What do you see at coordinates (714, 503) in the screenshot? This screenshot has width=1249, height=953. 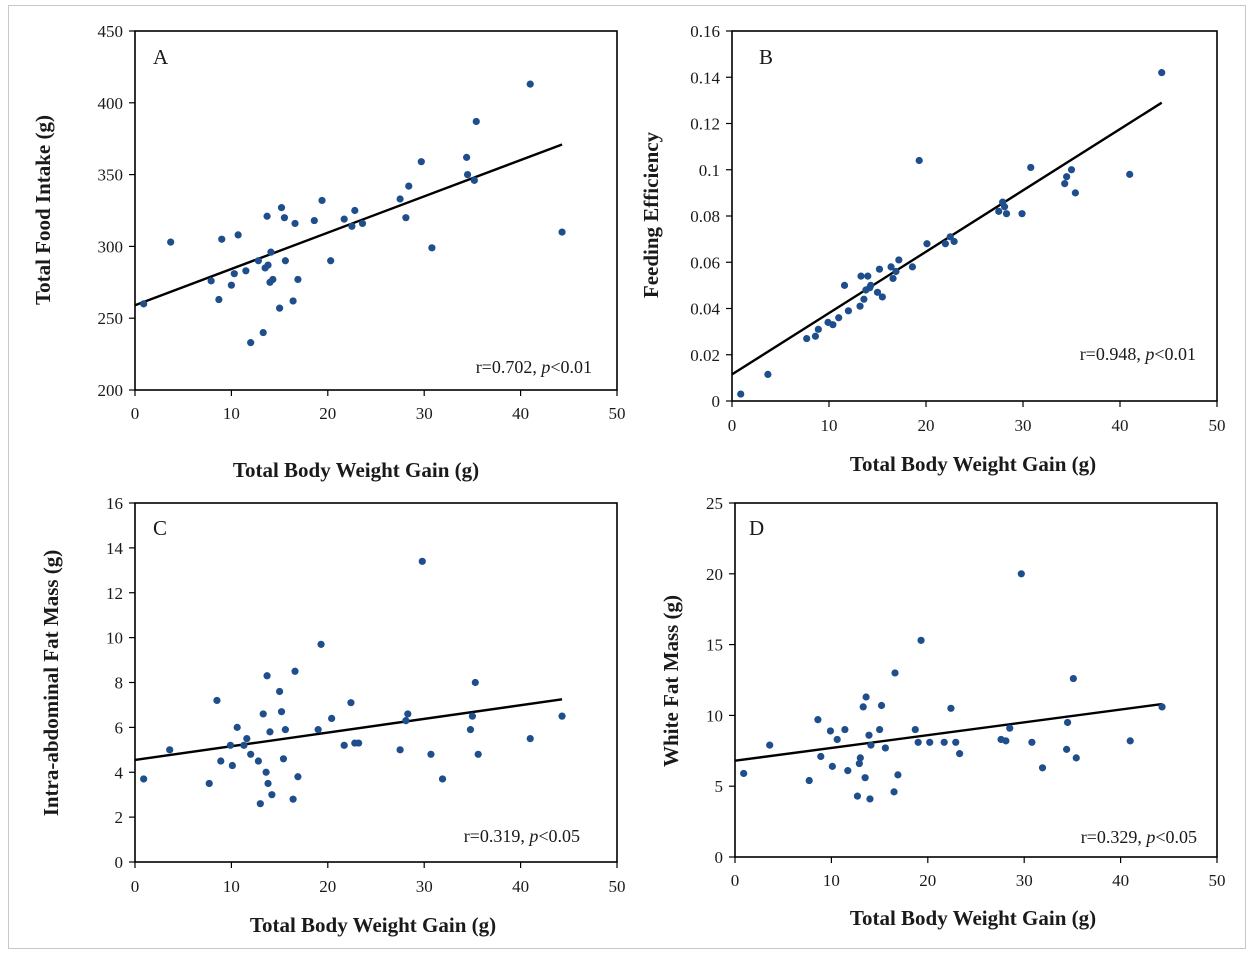 I see `y-tick-label: 25` at bounding box center [714, 503].